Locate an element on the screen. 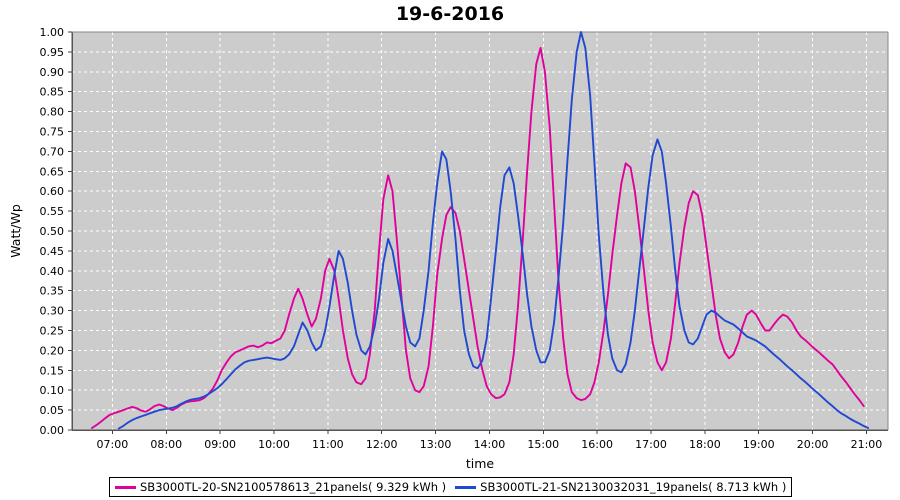 The image size is (900, 500). legend-color-swatch-magenta is located at coordinates (125, 487).